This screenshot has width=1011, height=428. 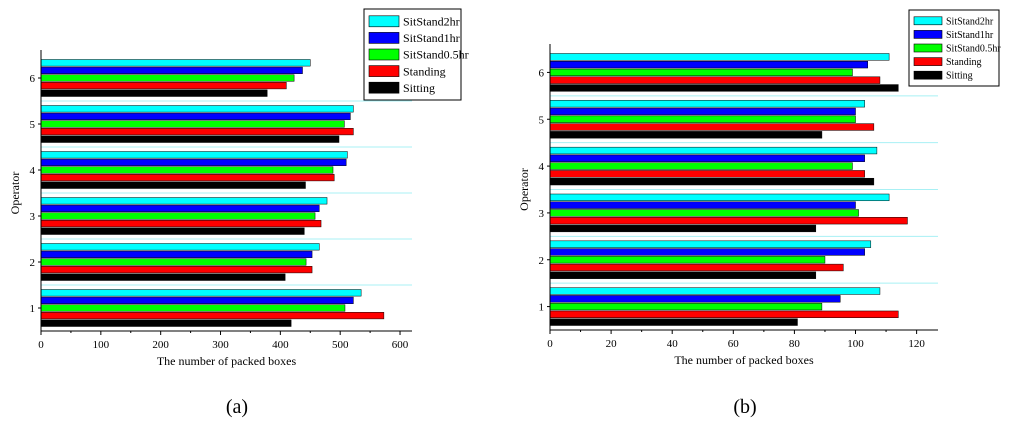 What do you see at coordinates (400, 345) in the screenshot?
I see `x-tick-label: 600` at bounding box center [400, 345].